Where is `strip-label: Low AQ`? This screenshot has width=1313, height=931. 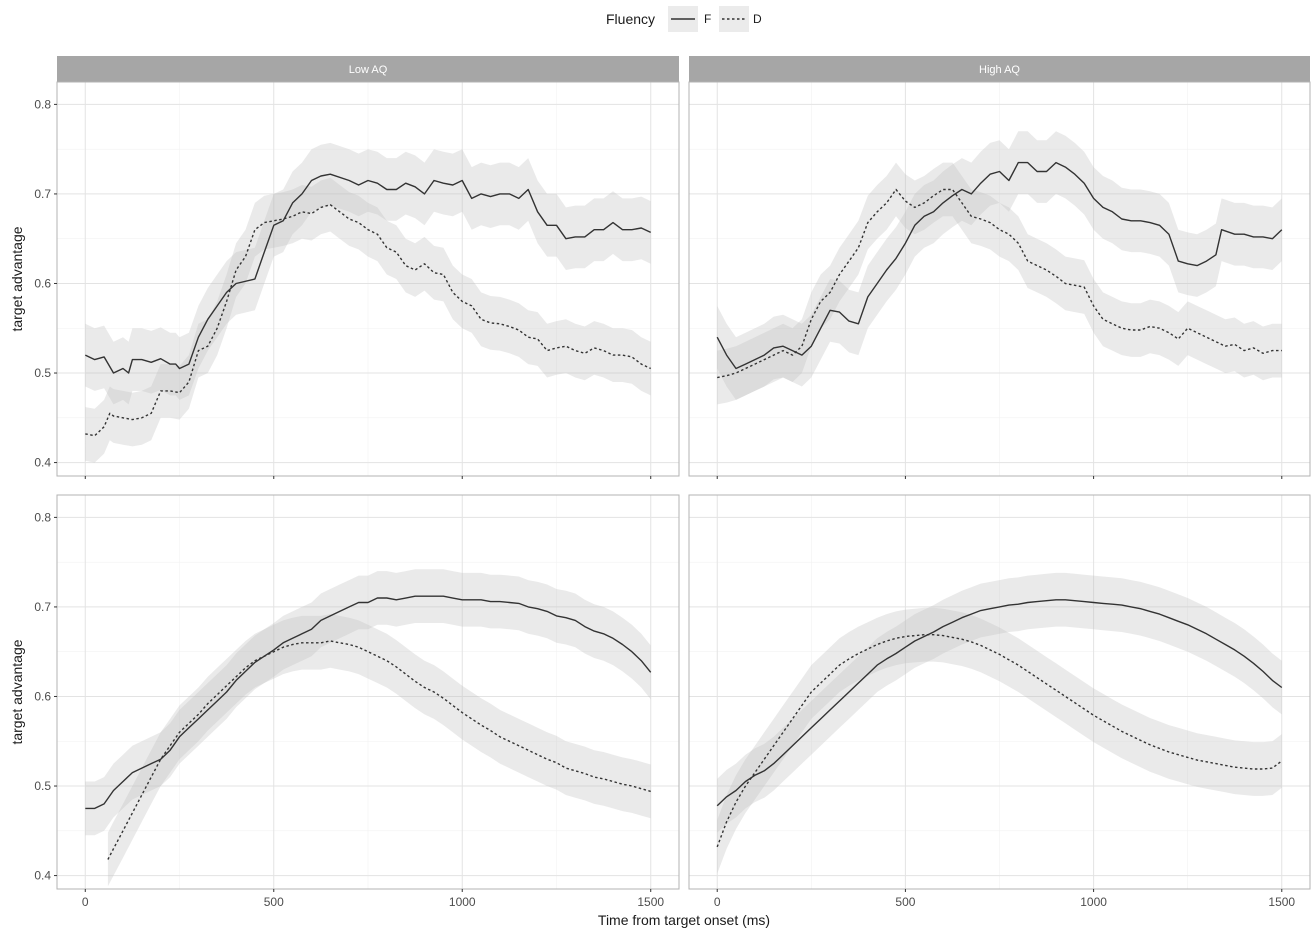
strip-label: Low AQ is located at coordinates (368, 70).